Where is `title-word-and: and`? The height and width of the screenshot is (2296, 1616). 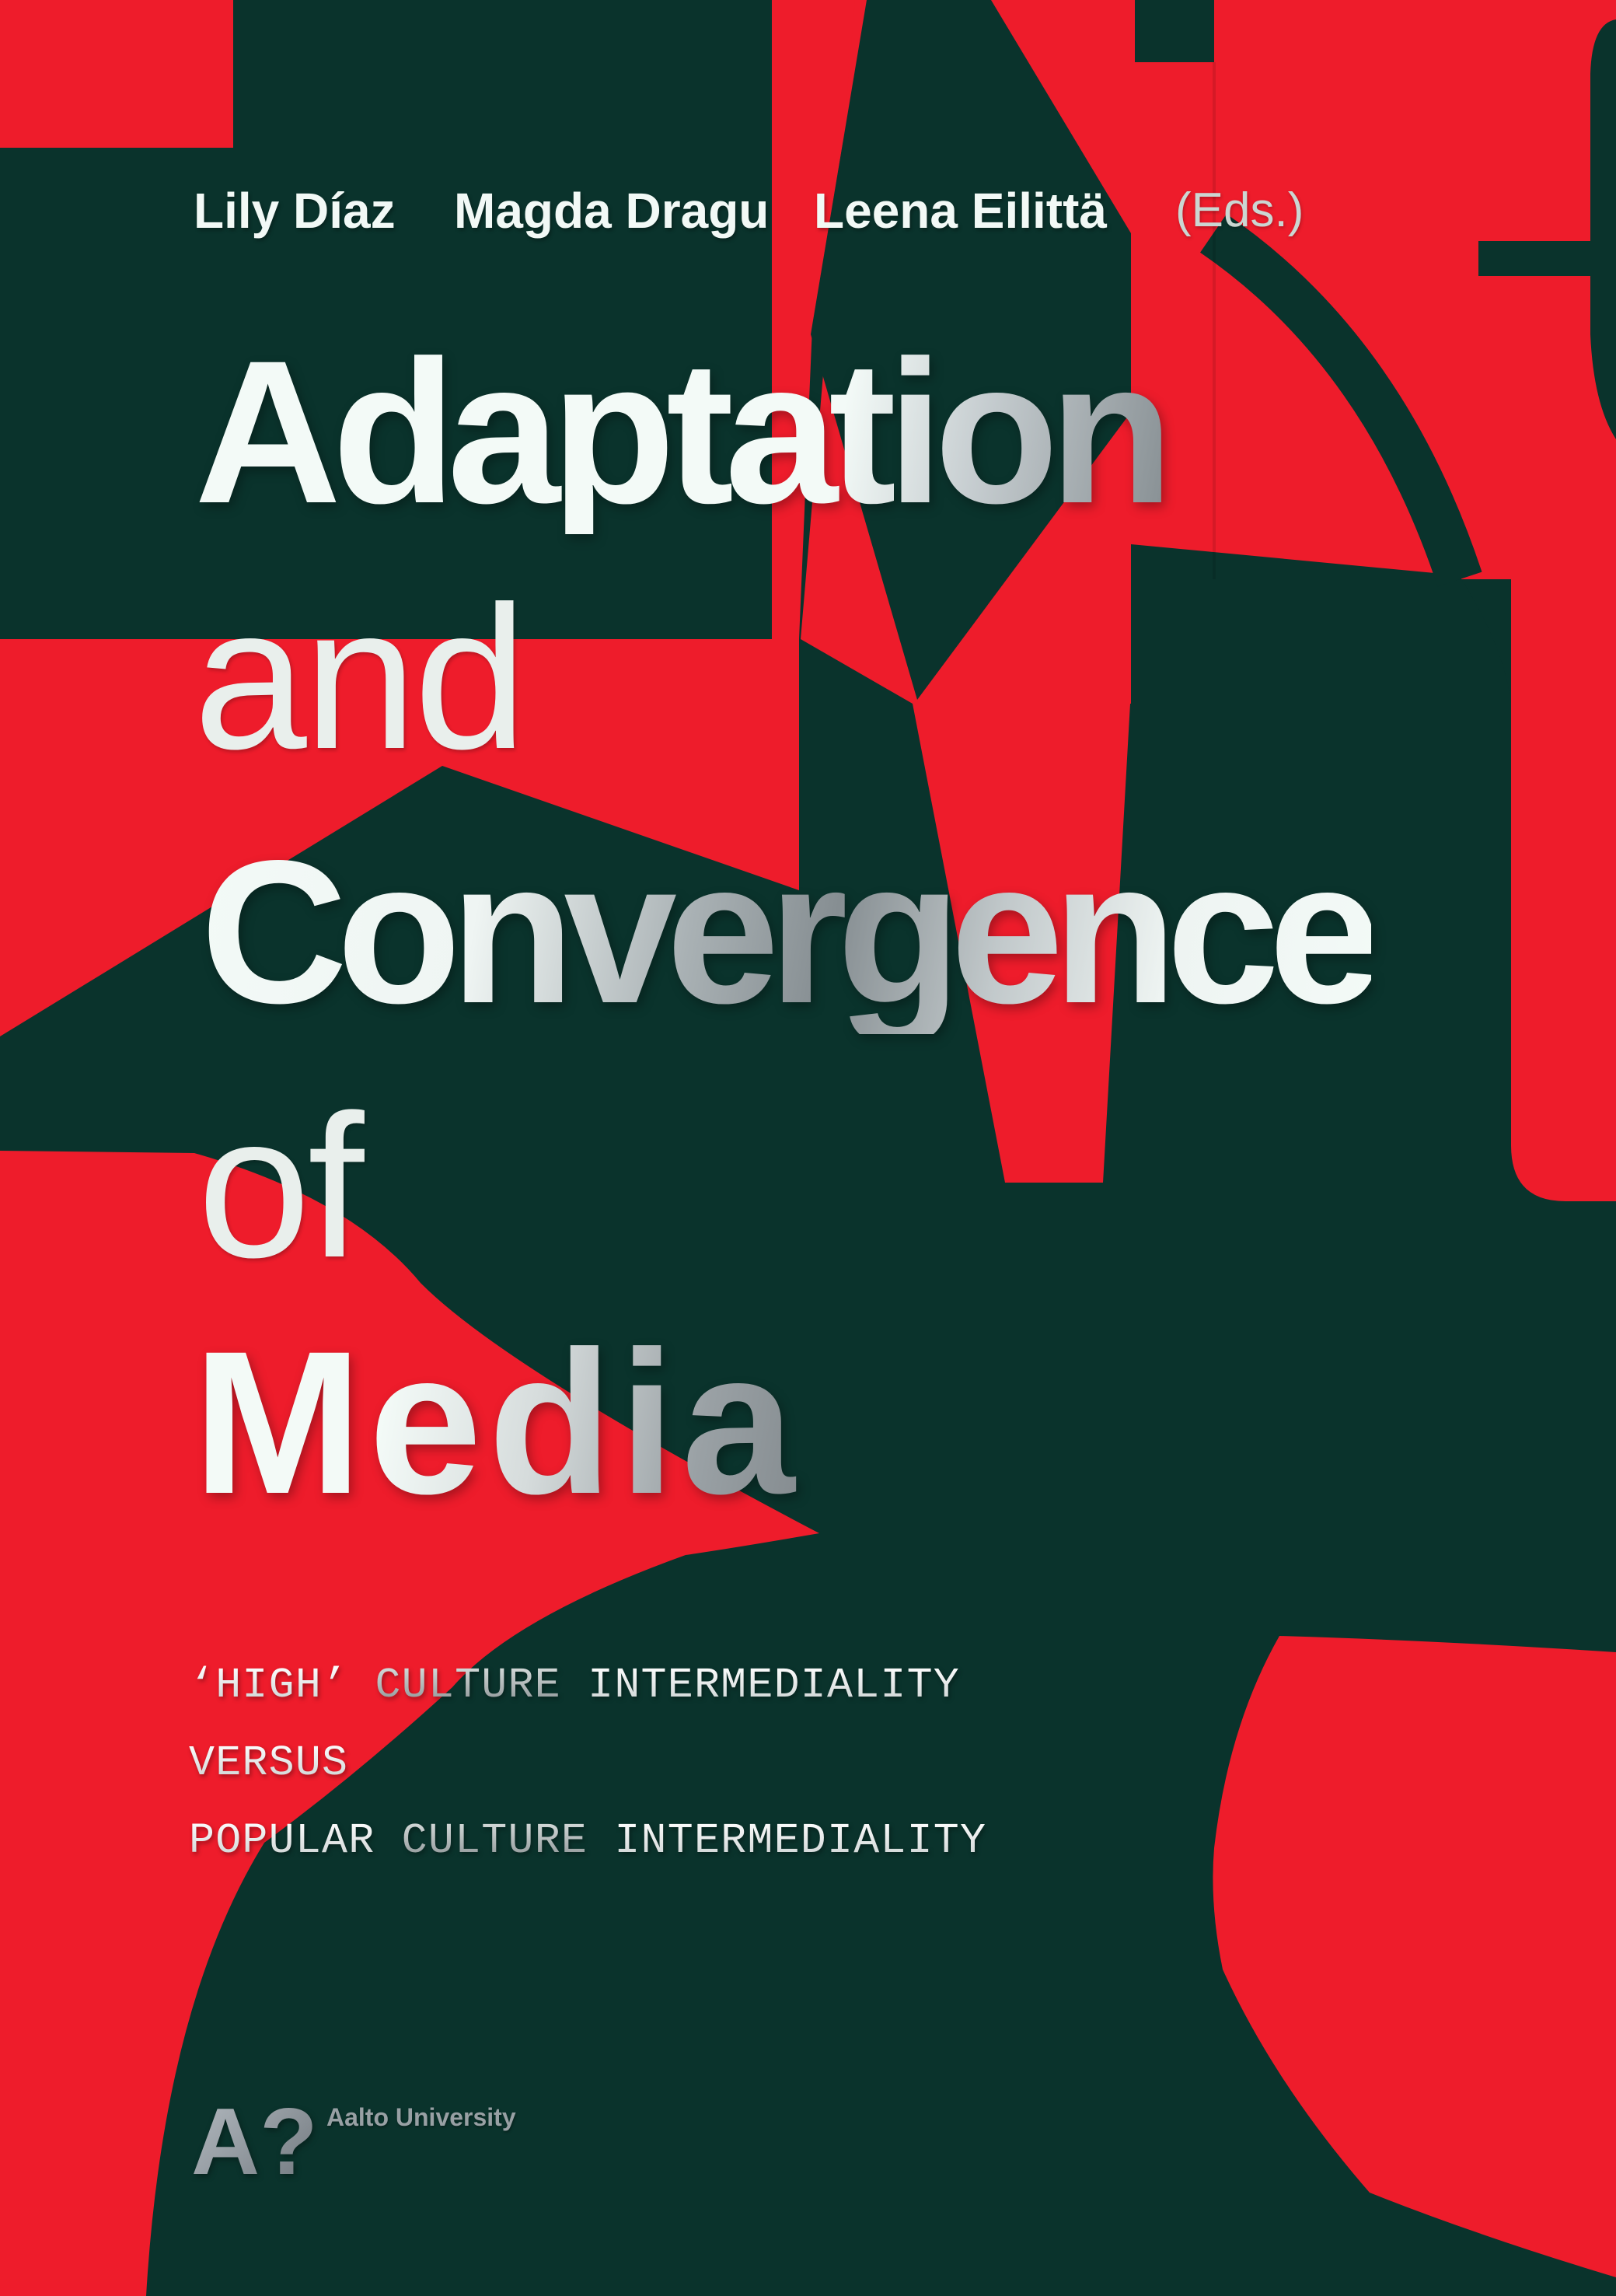 title-word-and: and is located at coordinates (360, 678).